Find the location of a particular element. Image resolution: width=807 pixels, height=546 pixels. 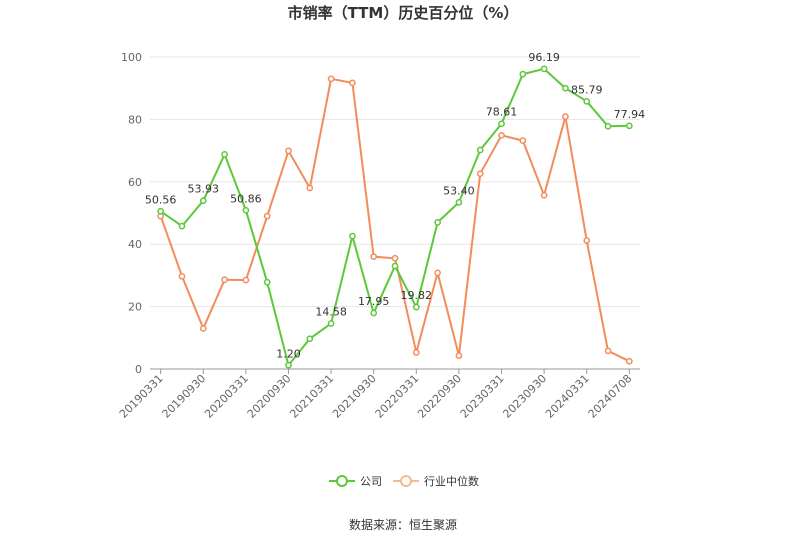

data-label: 53.93 is located at coordinates (204, 189).